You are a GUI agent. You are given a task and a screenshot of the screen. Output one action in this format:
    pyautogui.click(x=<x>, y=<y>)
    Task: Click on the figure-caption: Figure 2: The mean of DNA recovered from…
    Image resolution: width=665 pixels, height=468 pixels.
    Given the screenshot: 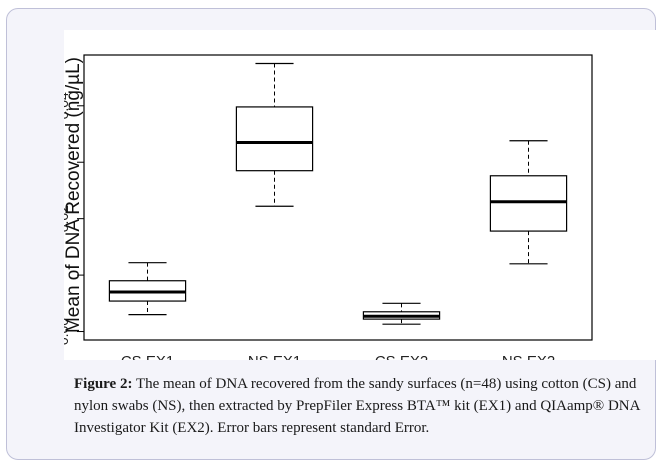 What is the action you would take?
    pyautogui.click(x=364, y=406)
    